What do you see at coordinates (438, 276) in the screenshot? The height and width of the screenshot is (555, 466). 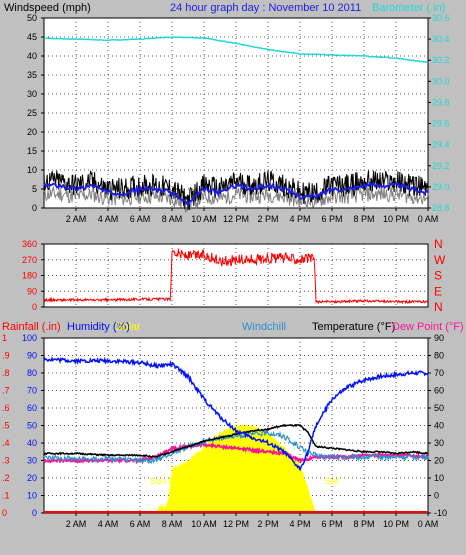 I see `compass-label: S` at bounding box center [438, 276].